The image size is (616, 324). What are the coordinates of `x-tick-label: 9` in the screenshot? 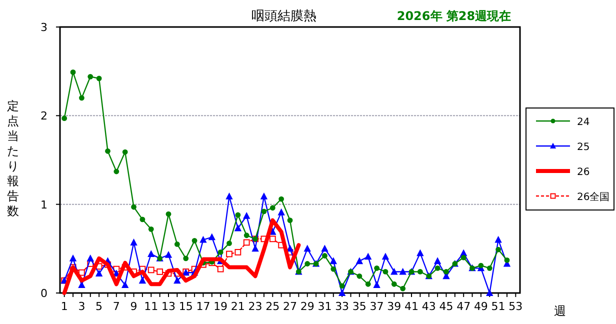 It's located at (134, 306).